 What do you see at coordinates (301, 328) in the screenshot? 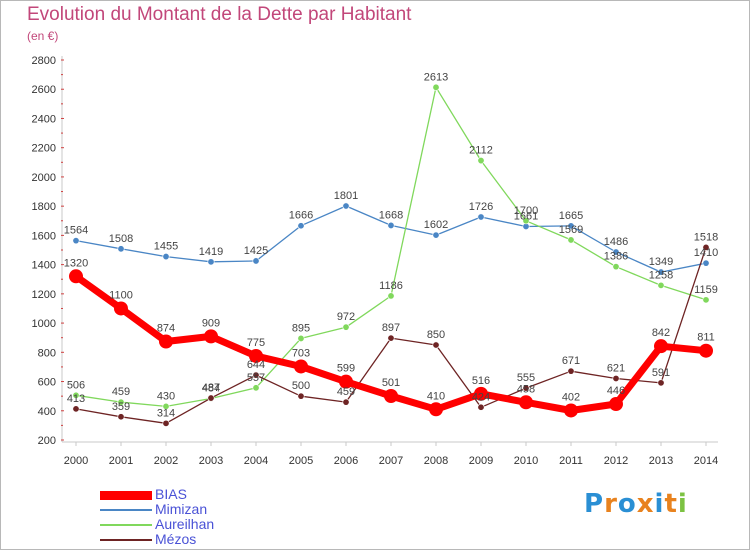
I see `data-label: 895` at bounding box center [301, 328].